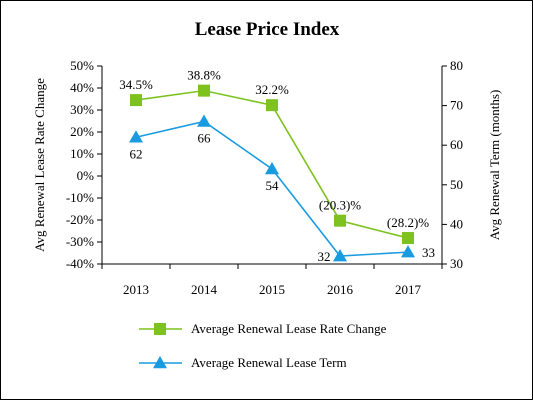 The image size is (533, 401). I want to click on x-tick-label: 2015, so click(272, 289).